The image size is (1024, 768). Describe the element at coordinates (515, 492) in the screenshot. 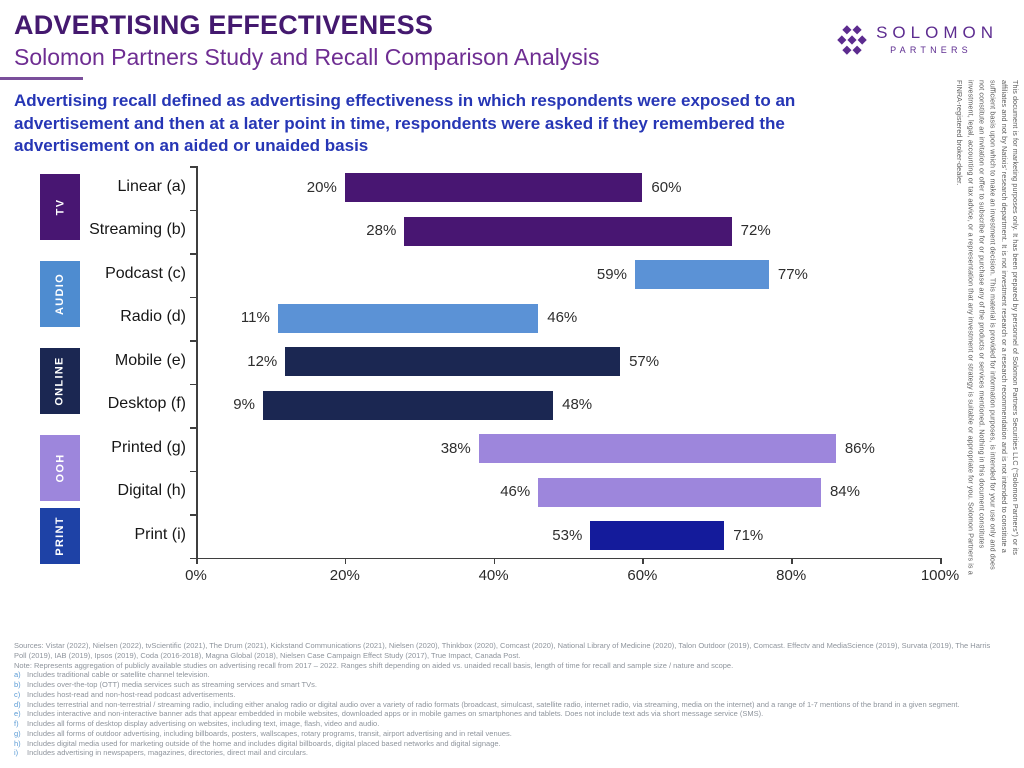

I see `bar-start-value: 46%` at that location.